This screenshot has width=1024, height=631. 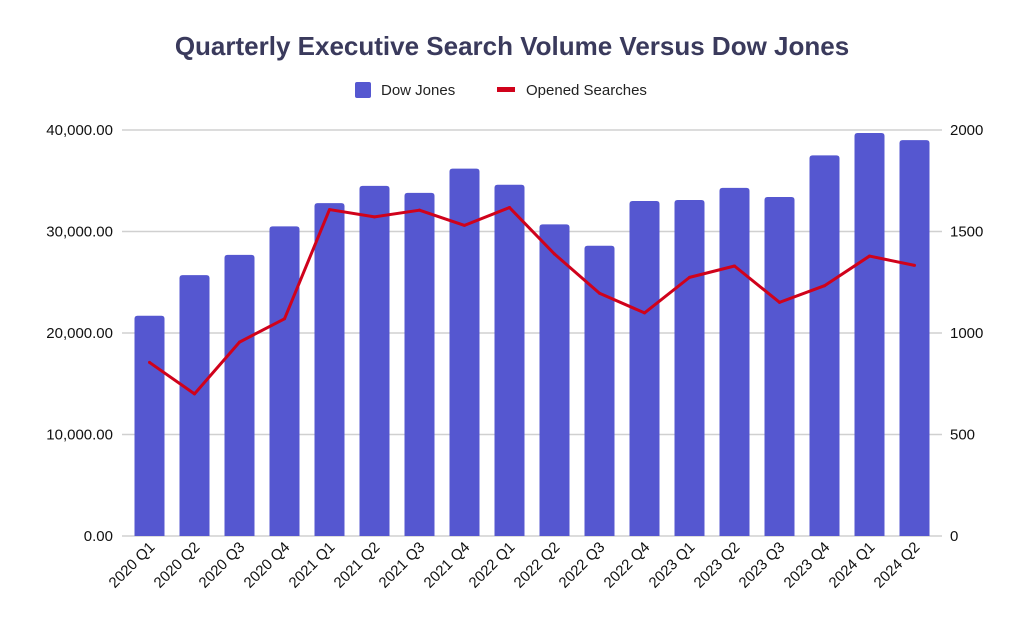 What do you see at coordinates (717, 565) in the screenshot?
I see `x-tick-label: 2023 Q2` at bounding box center [717, 565].